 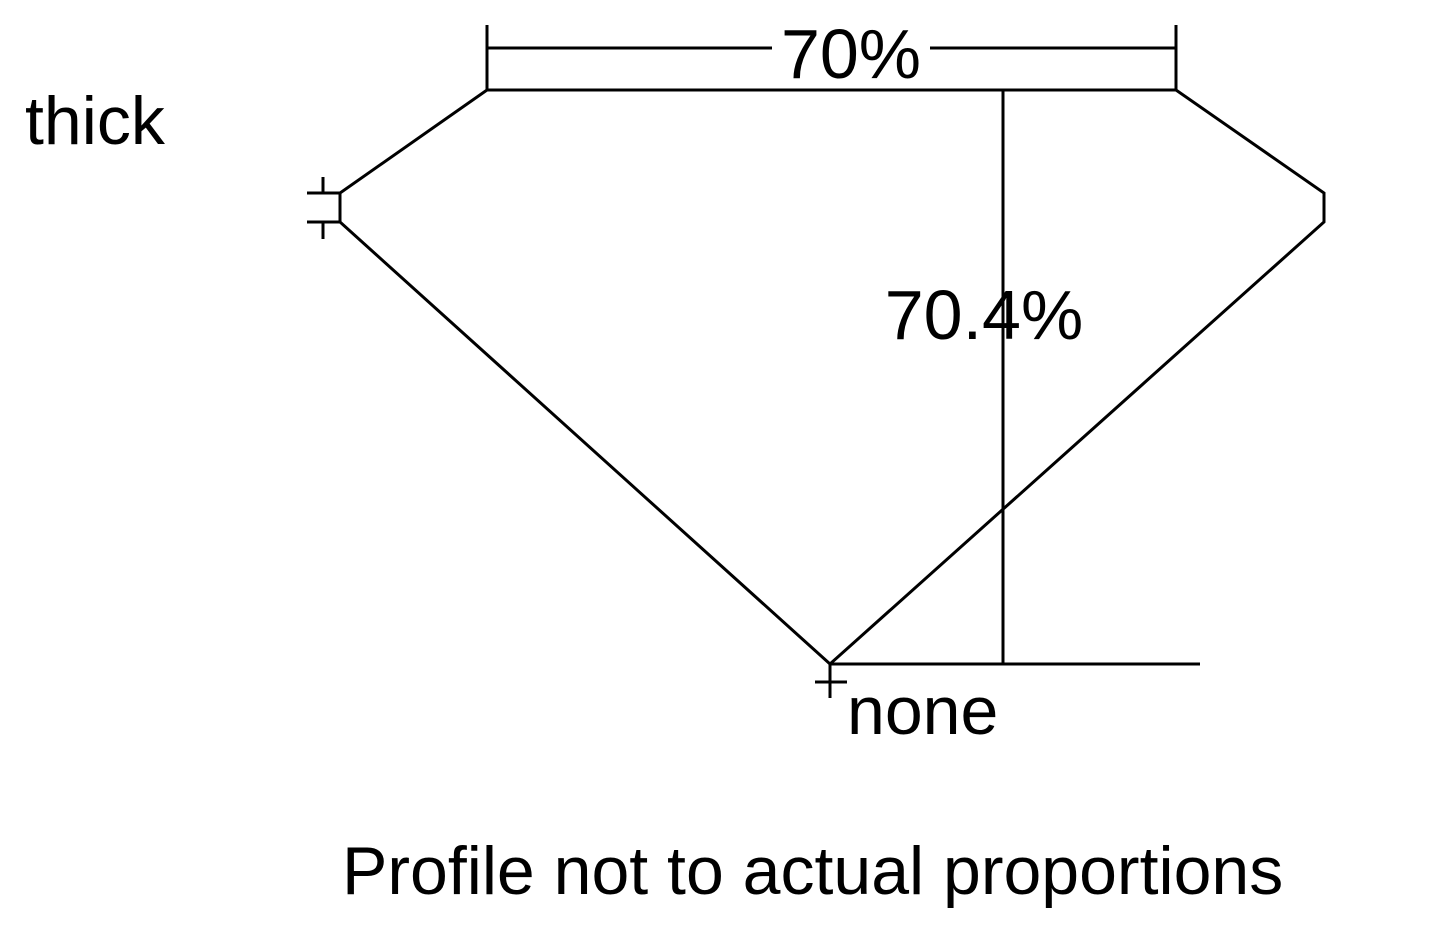 I want to click on caption: Profile not to actual proportions, so click(x=812, y=871).